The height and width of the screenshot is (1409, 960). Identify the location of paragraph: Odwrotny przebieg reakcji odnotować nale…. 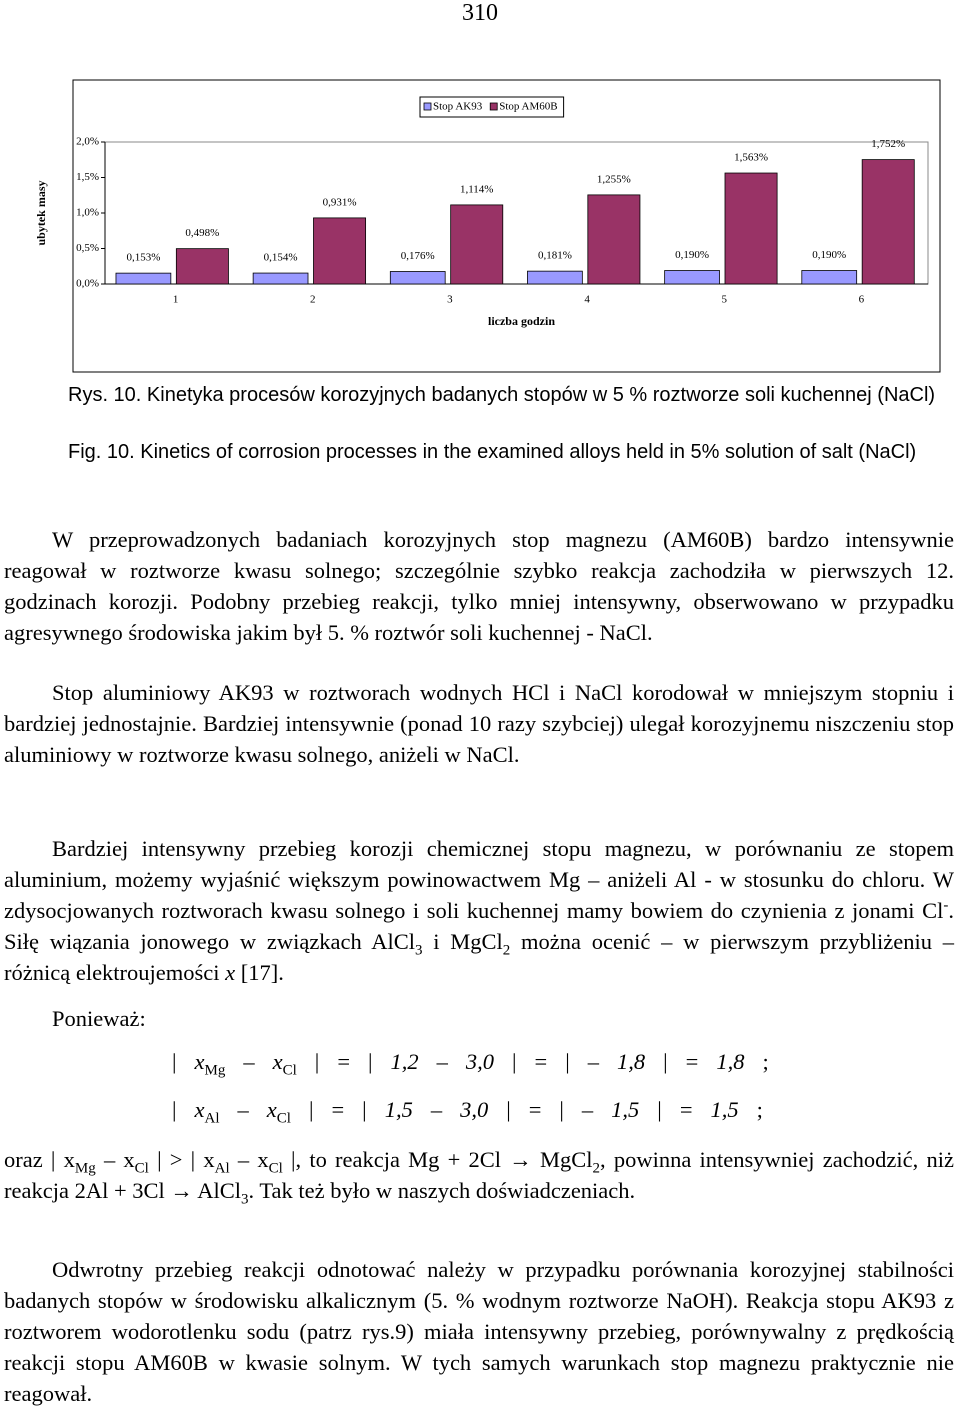
(479, 1331).